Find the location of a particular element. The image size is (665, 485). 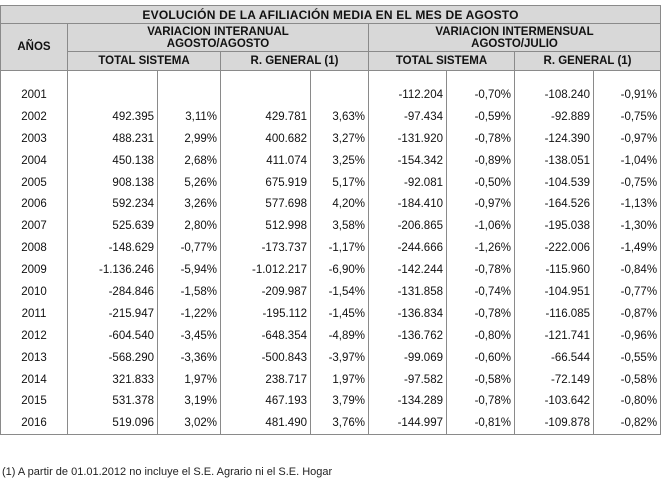

intermensual-general-pct: -0,75% is located at coordinates (627, 182).